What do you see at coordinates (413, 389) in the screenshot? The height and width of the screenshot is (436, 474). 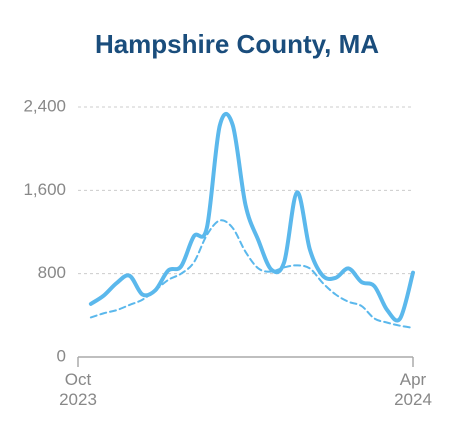 I see `x-tick-label: Apr 2024` at bounding box center [413, 389].